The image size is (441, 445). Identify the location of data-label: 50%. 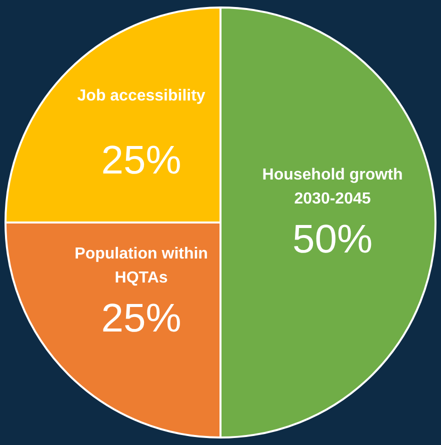
(332, 240).